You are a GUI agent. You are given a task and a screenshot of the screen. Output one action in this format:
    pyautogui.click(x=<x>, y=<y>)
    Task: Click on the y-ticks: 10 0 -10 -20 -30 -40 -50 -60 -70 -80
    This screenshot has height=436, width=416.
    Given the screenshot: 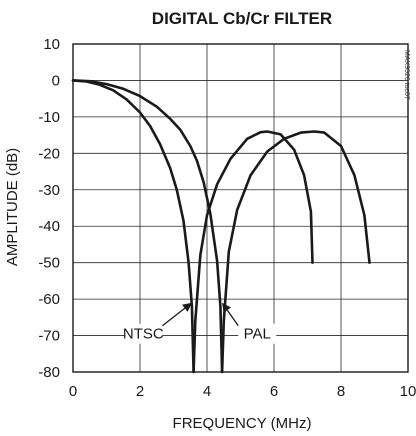 What is the action you would take?
    pyautogui.click(x=49, y=208)
    